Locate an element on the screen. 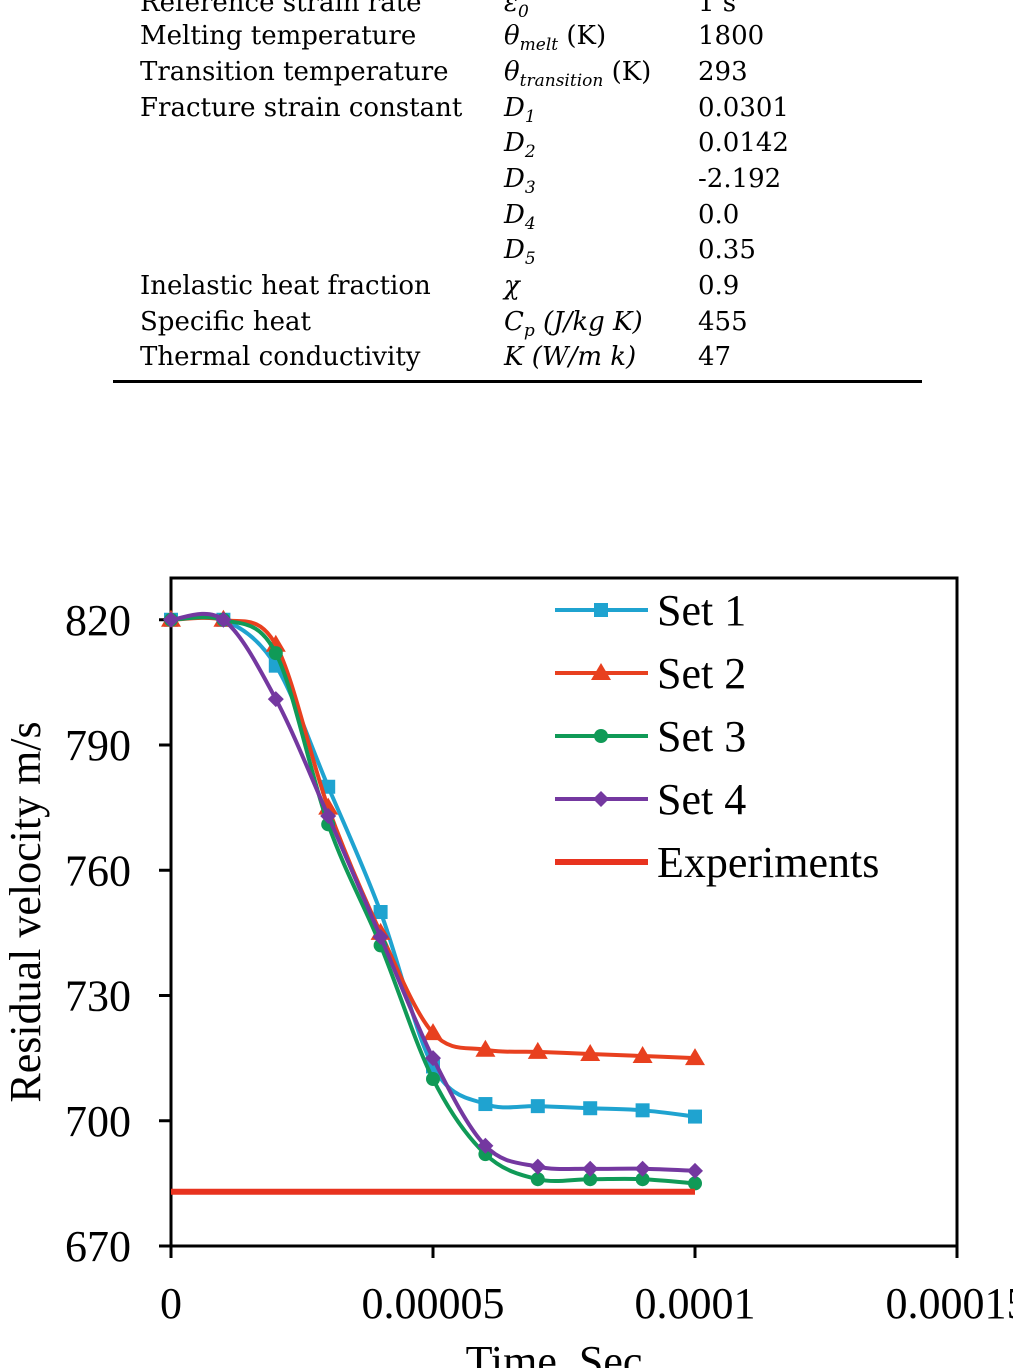 Image resolution: width=1013 pixels, height=1368 pixels. parameter-symbol: D1 is located at coordinates (520, 110).